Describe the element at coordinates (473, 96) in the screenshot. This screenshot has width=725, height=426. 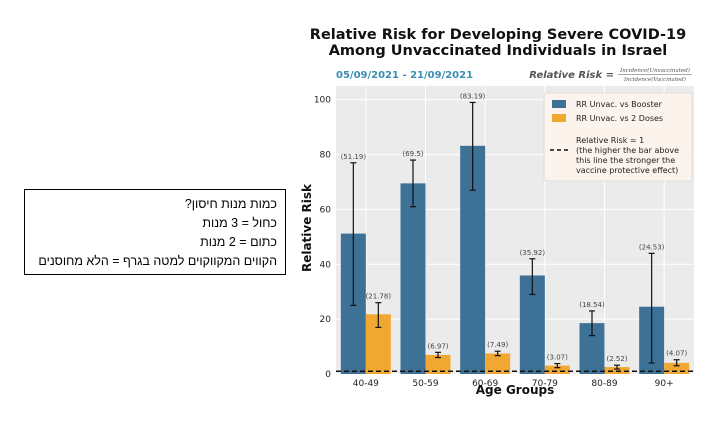
I see `data-label: (83.19)` at that location.